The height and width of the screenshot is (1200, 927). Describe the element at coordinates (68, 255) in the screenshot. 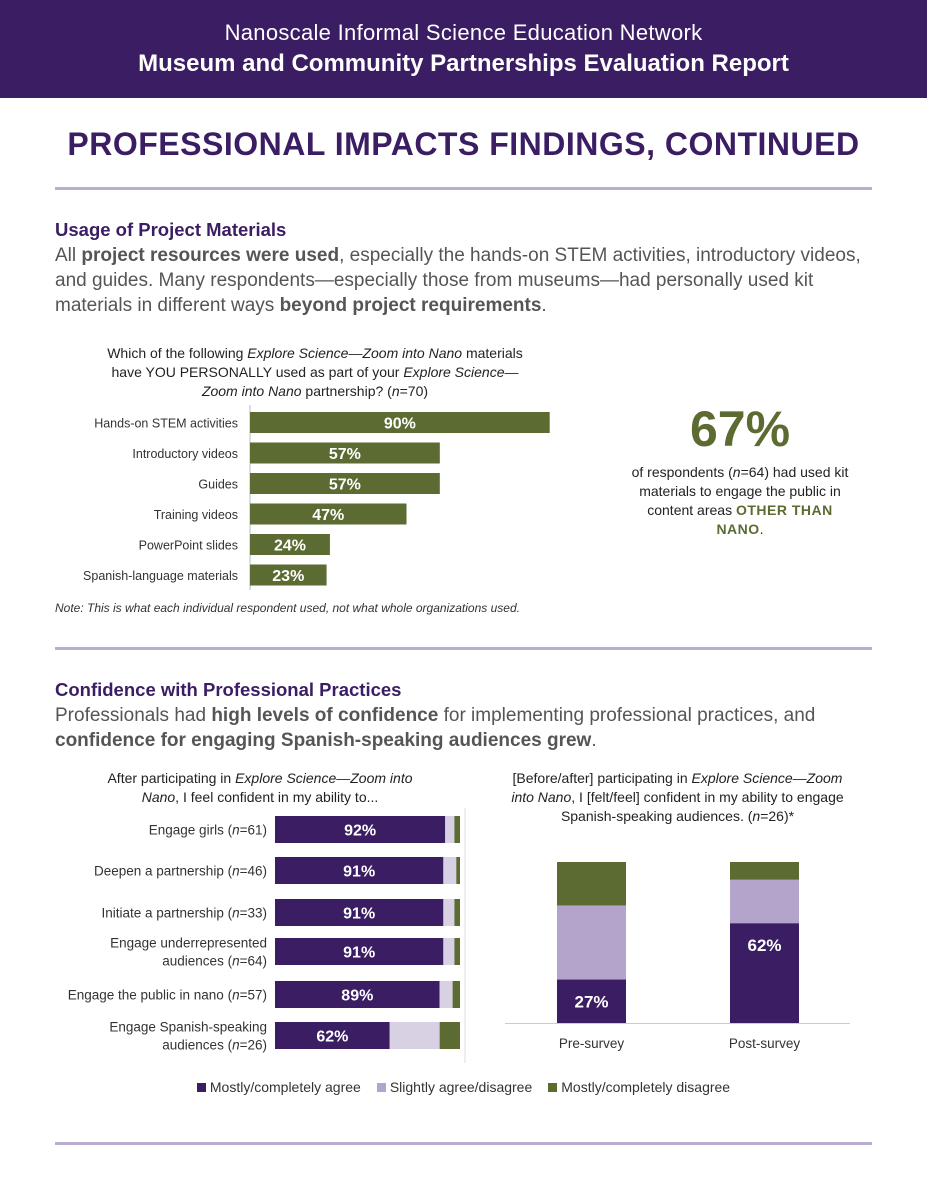

I see `body-text: All` at that location.